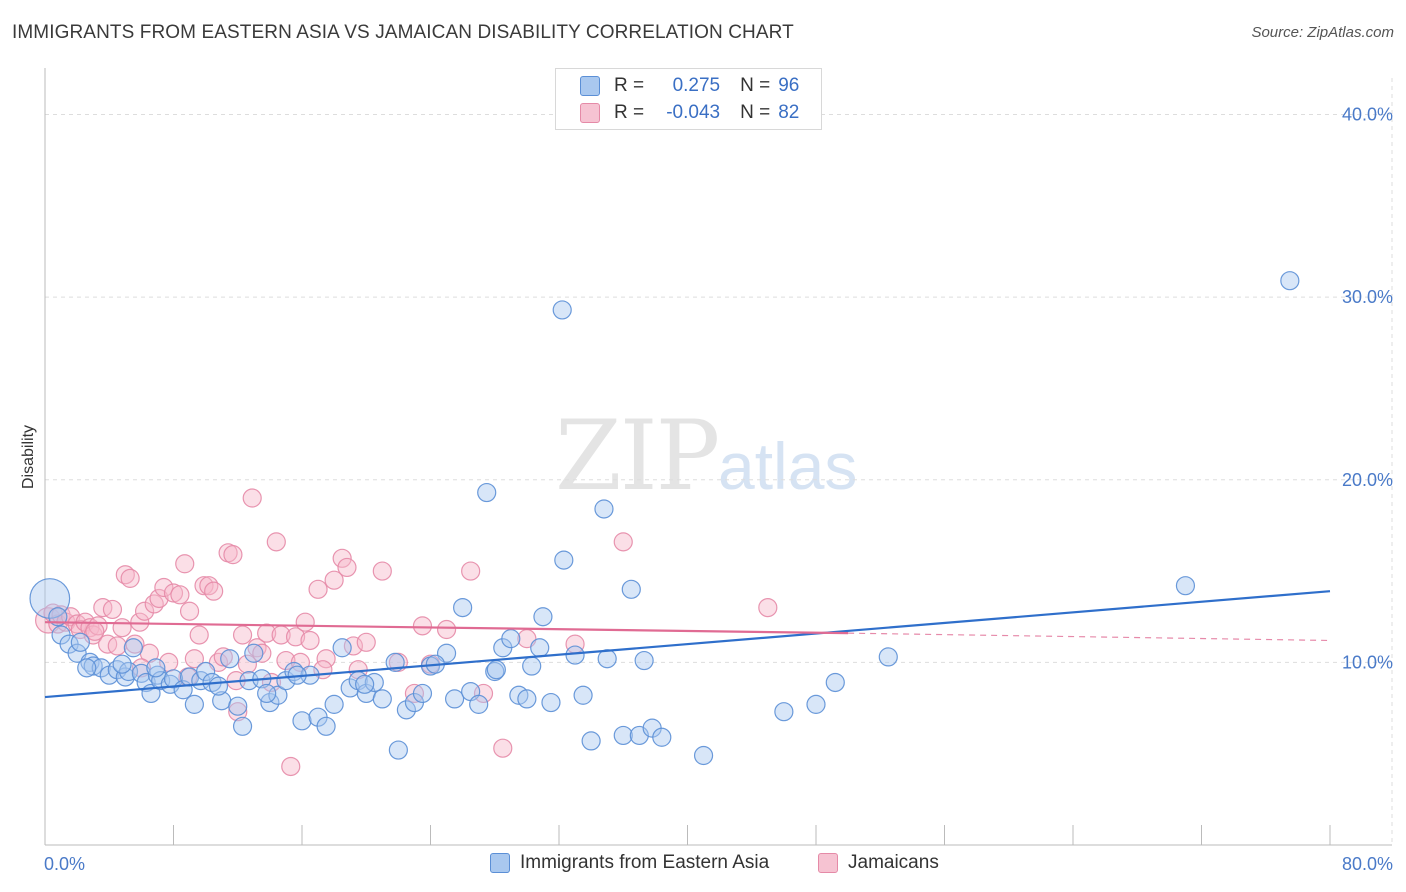 The image size is (1406, 892). What do you see at coordinates (1367, 864) in the screenshot?
I see `x-tick-label: 80.0%` at bounding box center [1367, 864].